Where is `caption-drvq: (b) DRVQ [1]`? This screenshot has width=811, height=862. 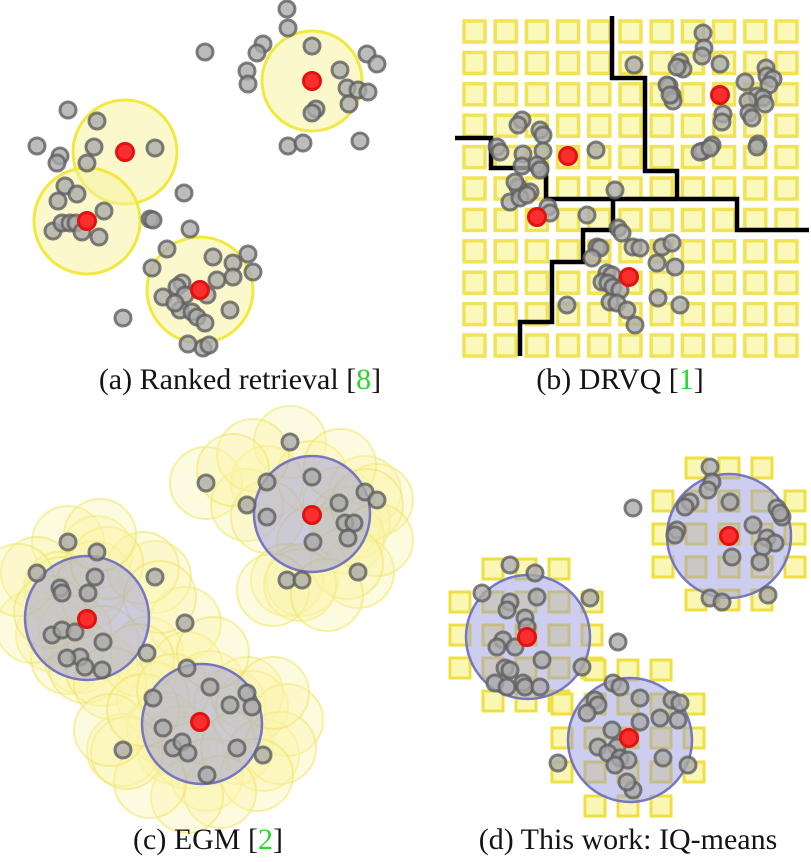 caption-drvq: (b) DRVQ [1] is located at coordinates (620, 380).